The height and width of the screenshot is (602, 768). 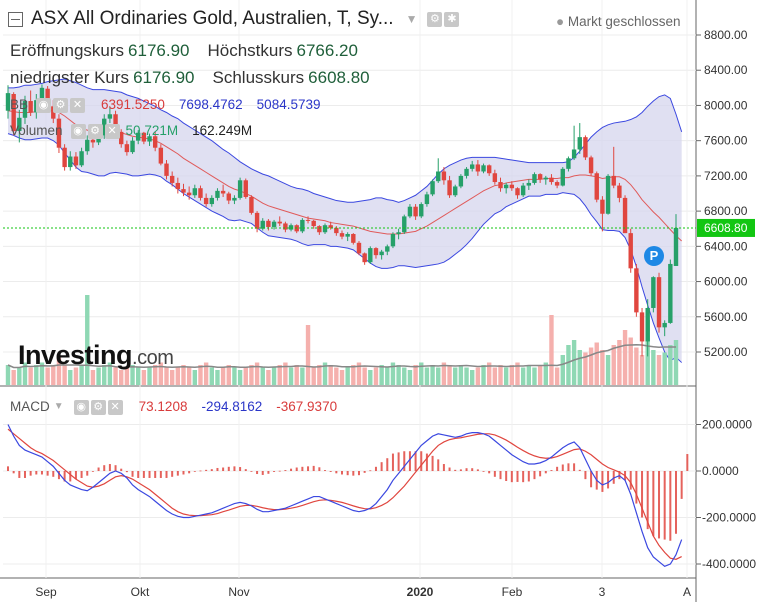 What do you see at coordinates (19, 104) in the screenshot?
I see `bb-name: BB` at bounding box center [19, 104].